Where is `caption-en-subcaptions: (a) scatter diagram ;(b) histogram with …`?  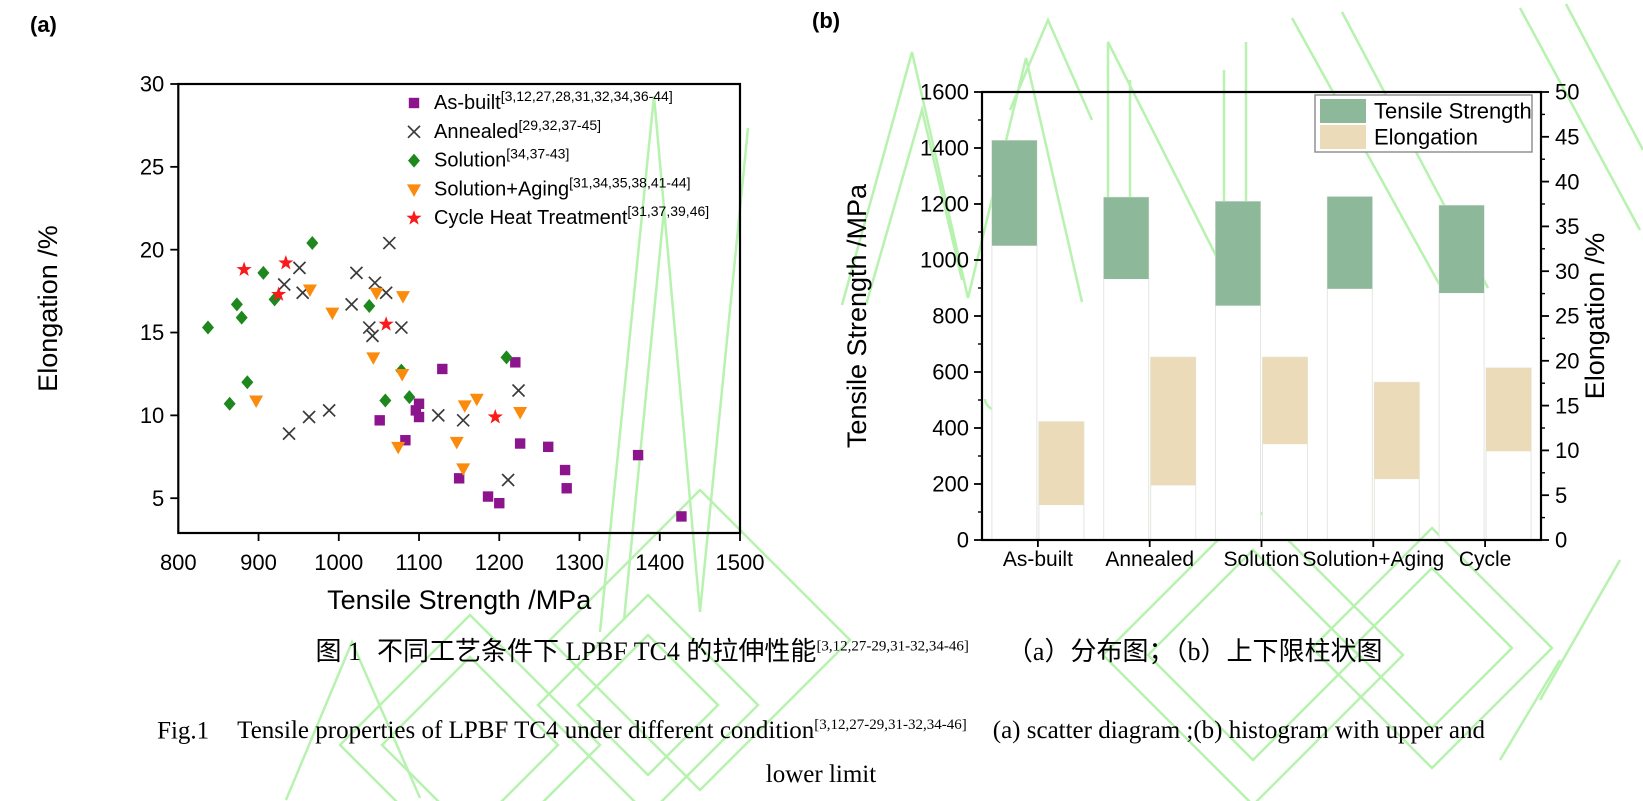
caption-en-subcaptions: (a) scatter diagram ;(b) histogram with … is located at coordinates (1238, 731).